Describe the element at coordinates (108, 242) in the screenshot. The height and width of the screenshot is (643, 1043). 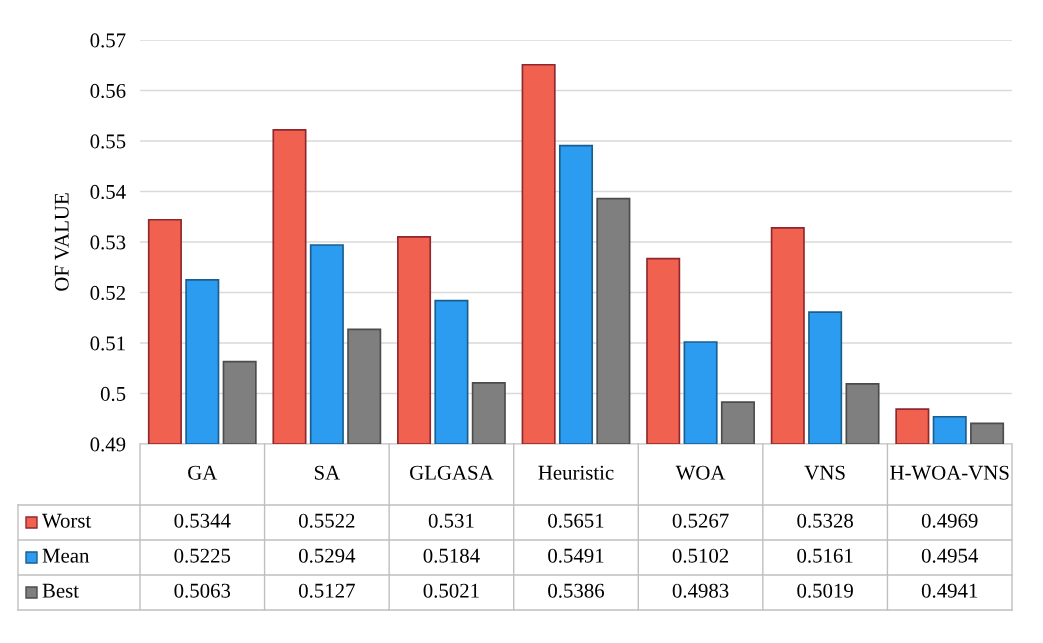
I see `y-tick-label: 0.53` at that location.